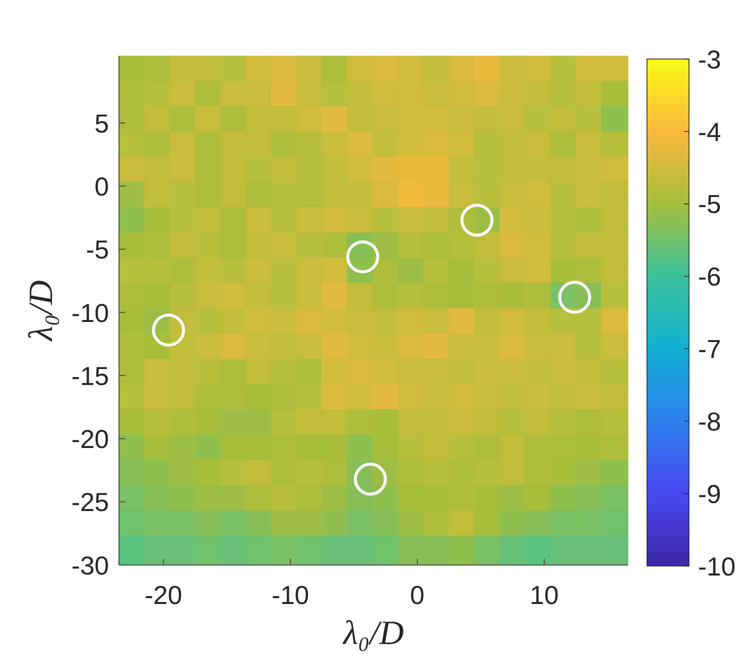  What do you see at coordinates (291, 595) in the screenshot?
I see `x-tick-label: -10` at bounding box center [291, 595].